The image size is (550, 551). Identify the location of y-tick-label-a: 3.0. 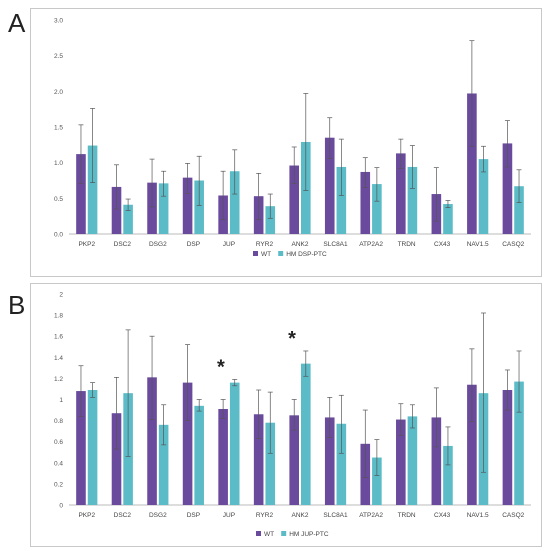
(58, 21).